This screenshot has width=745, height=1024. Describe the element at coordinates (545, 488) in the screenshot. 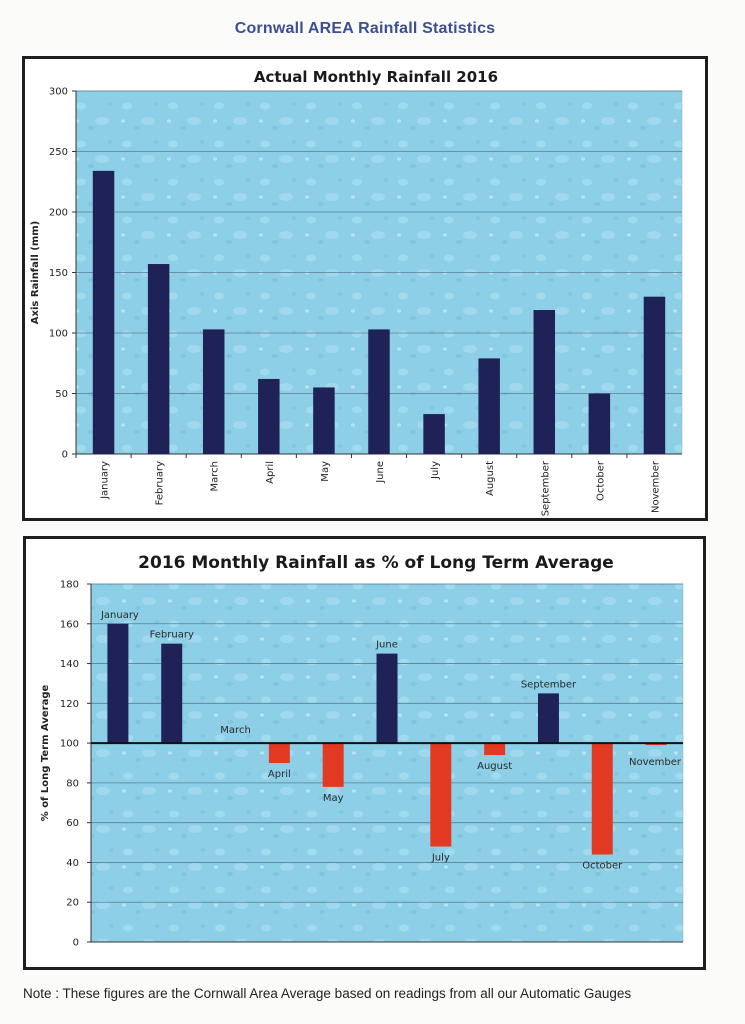

I see `x-tick-label-september: September` at that location.